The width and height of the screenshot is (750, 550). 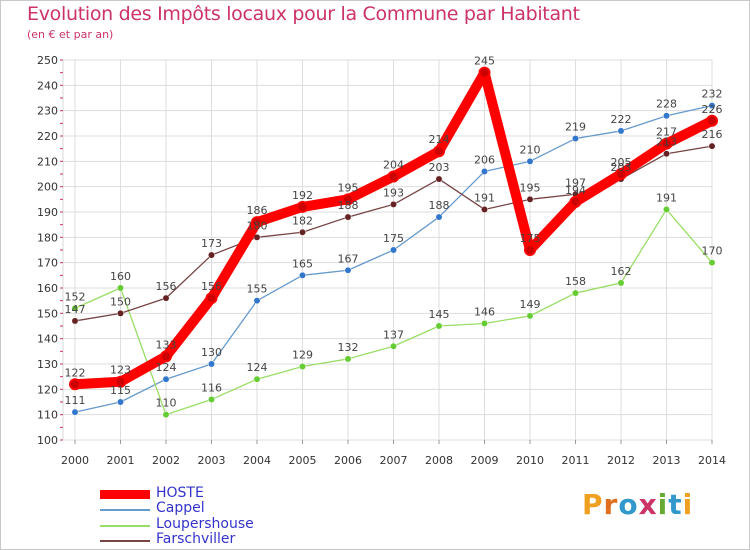 What do you see at coordinates (75, 309) in the screenshot?
I see `data-label: 147` at bounding box center [75, 309].